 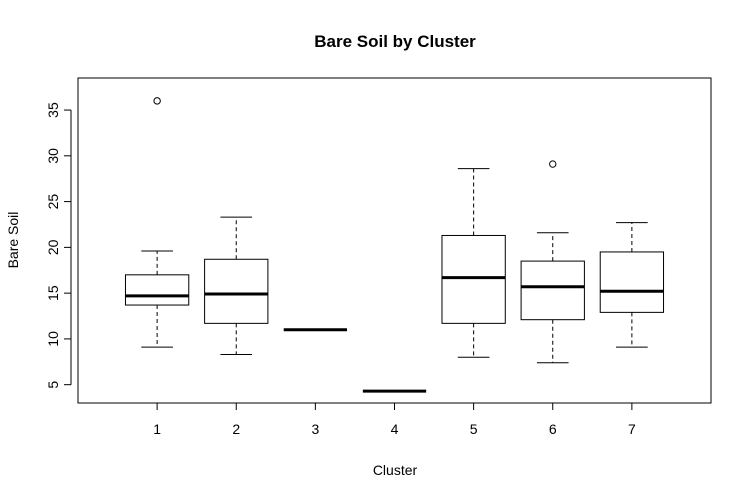 What do you see at coordinates (632, 429) in the screenshot?
I see `x-tick-label-7: 7` at bounding box center [632, 429].